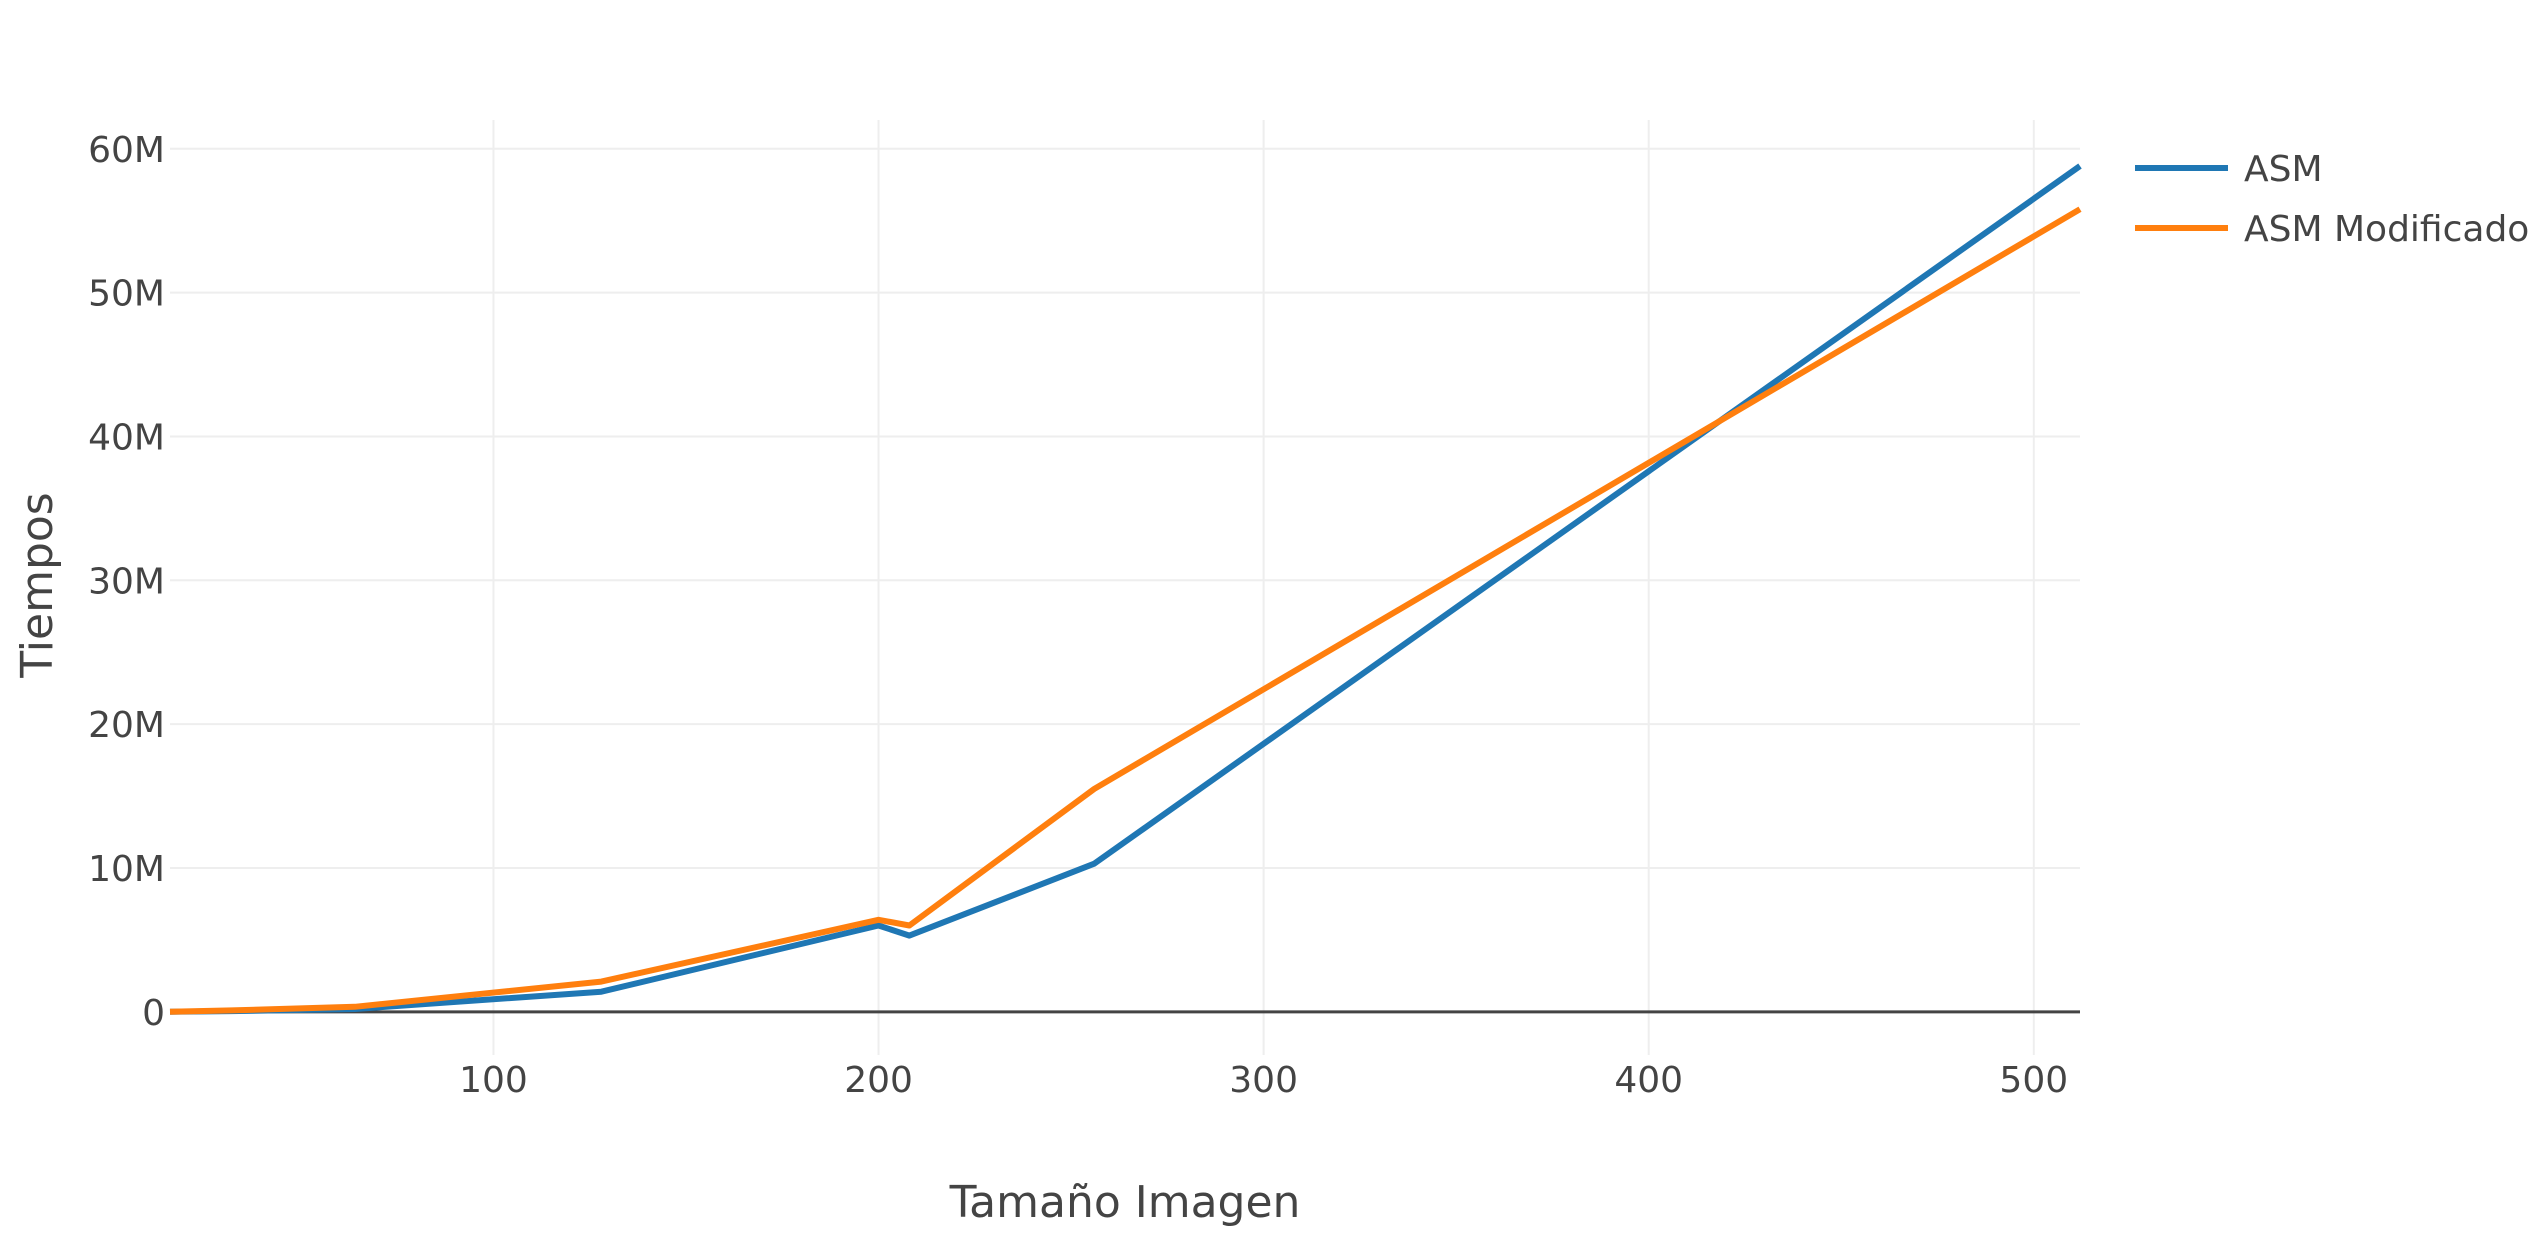 This screenshot has width=2544, height=1253. I want to click on legend: ASM ASM Modificado, so click(2332, 199).